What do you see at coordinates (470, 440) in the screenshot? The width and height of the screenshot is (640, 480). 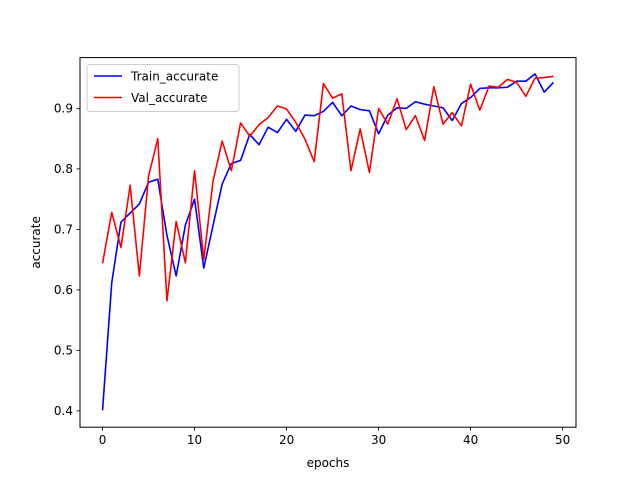 I see `x-tick-label: 40` at bounding box center [470, 440].